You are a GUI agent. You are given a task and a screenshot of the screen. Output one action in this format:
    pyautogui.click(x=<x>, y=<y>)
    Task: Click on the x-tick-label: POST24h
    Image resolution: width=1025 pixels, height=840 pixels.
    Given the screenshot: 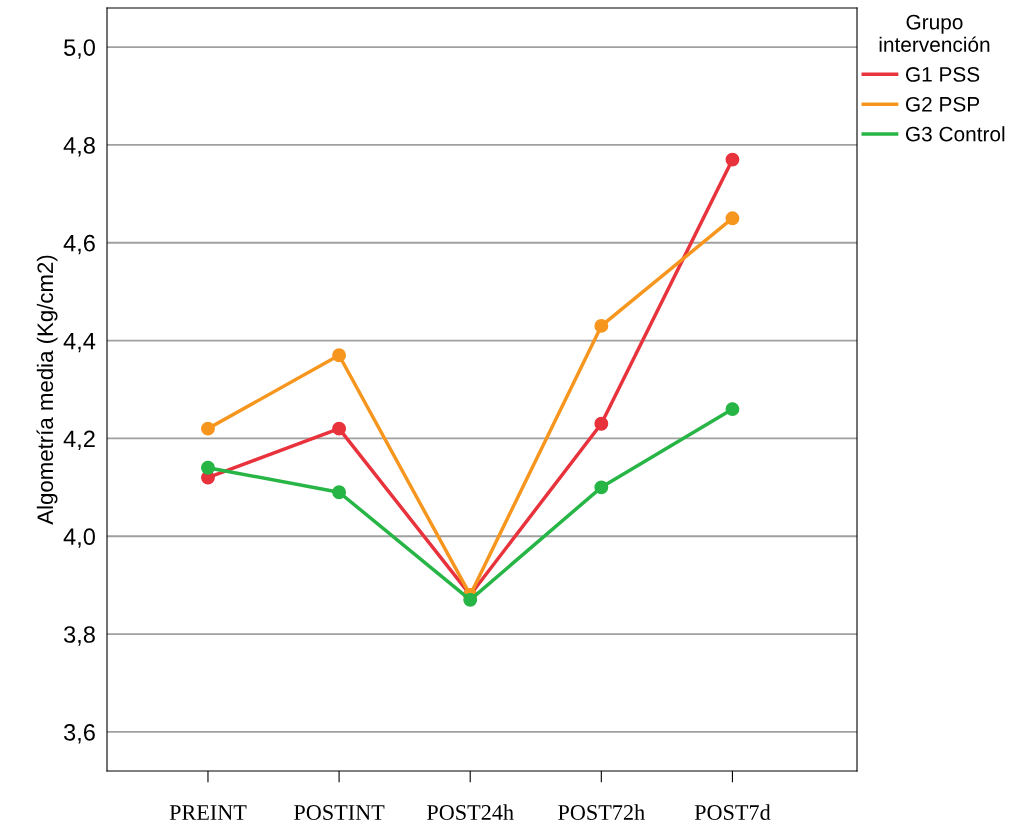 What is the action you would take?
    pyautogui.click(x=470, y=812)
    